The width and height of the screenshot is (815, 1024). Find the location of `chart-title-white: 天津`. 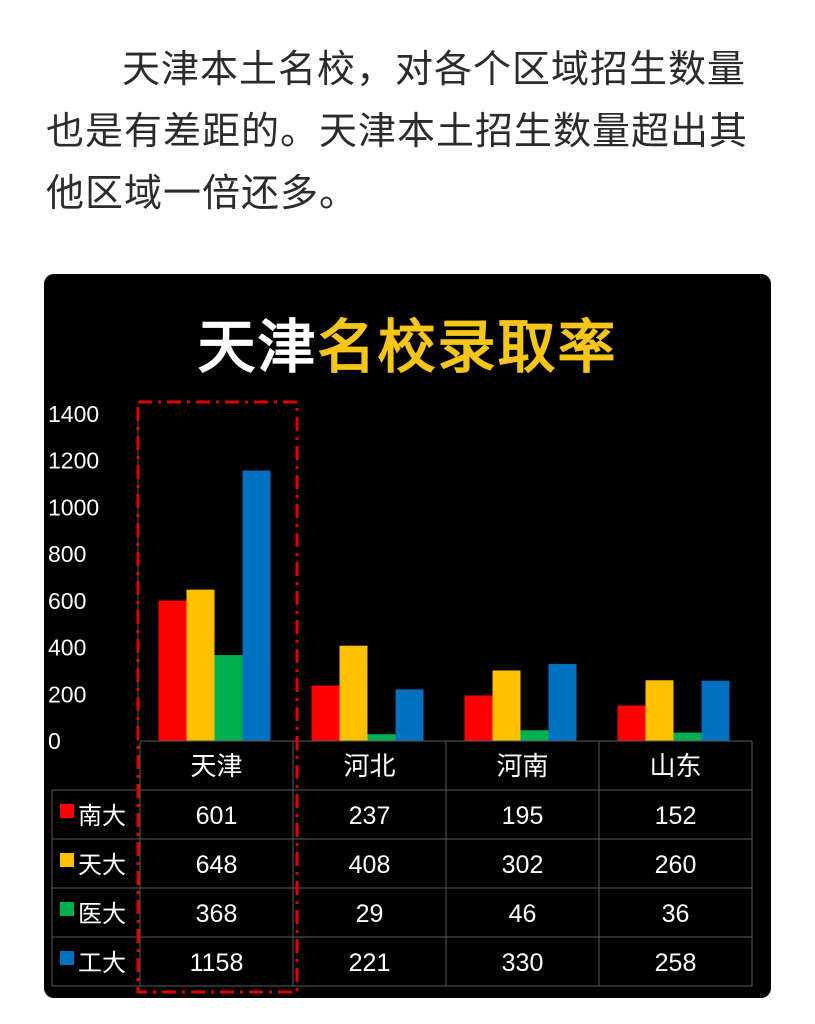

chart-title-white: 天津 is located at coordinates (257, 347).